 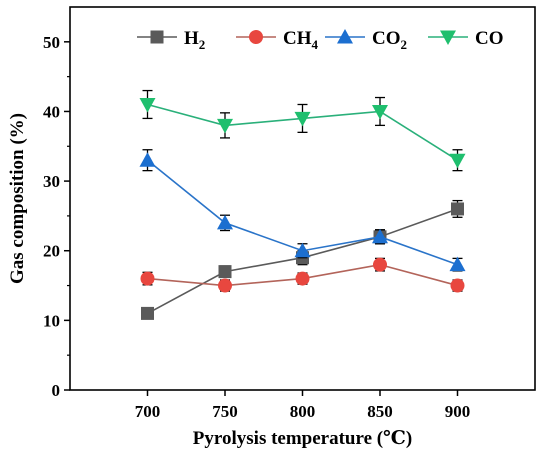 I want to click on legend-item-3: CO, so click(x=466, y=38).